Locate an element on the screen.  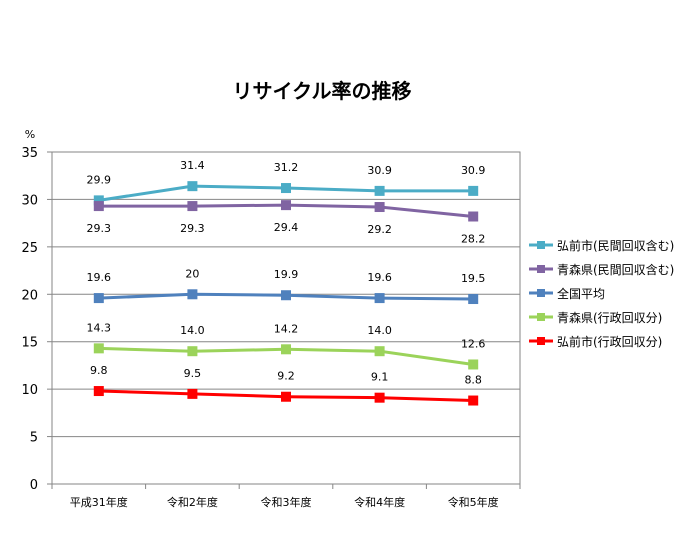
legend-label: 全国平均 is located at coordinates (581, 293).